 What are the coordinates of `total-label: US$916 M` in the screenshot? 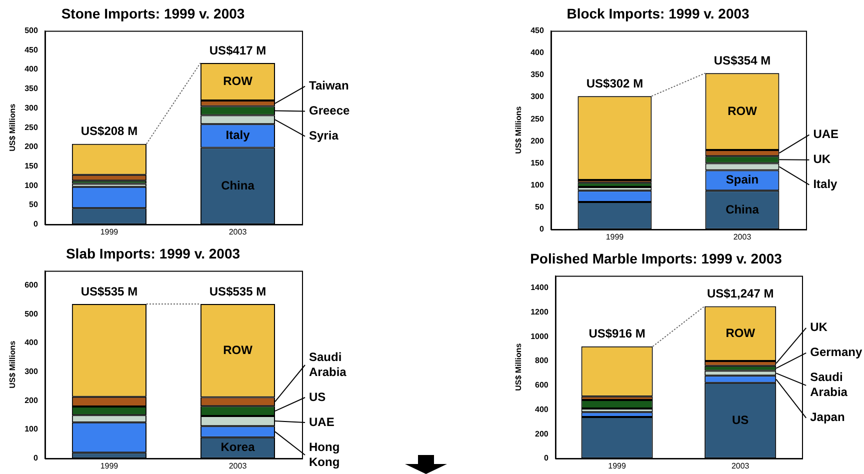 It's located at (617, 333).